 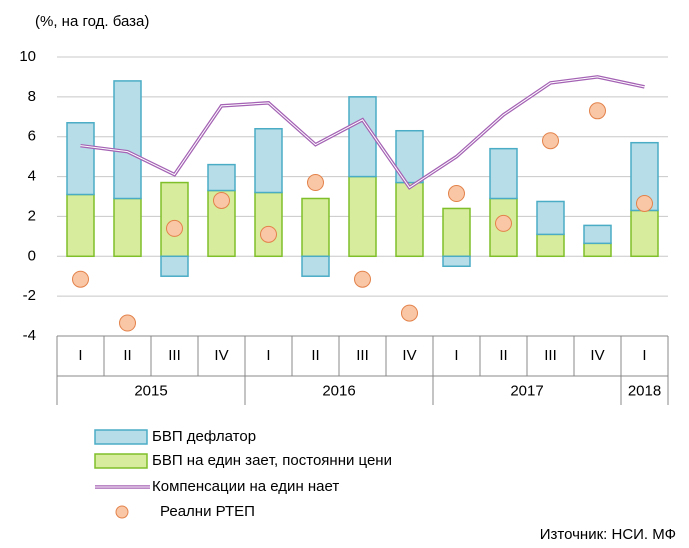 I want to click on year-label: 2015, so click(x=150, y=390).